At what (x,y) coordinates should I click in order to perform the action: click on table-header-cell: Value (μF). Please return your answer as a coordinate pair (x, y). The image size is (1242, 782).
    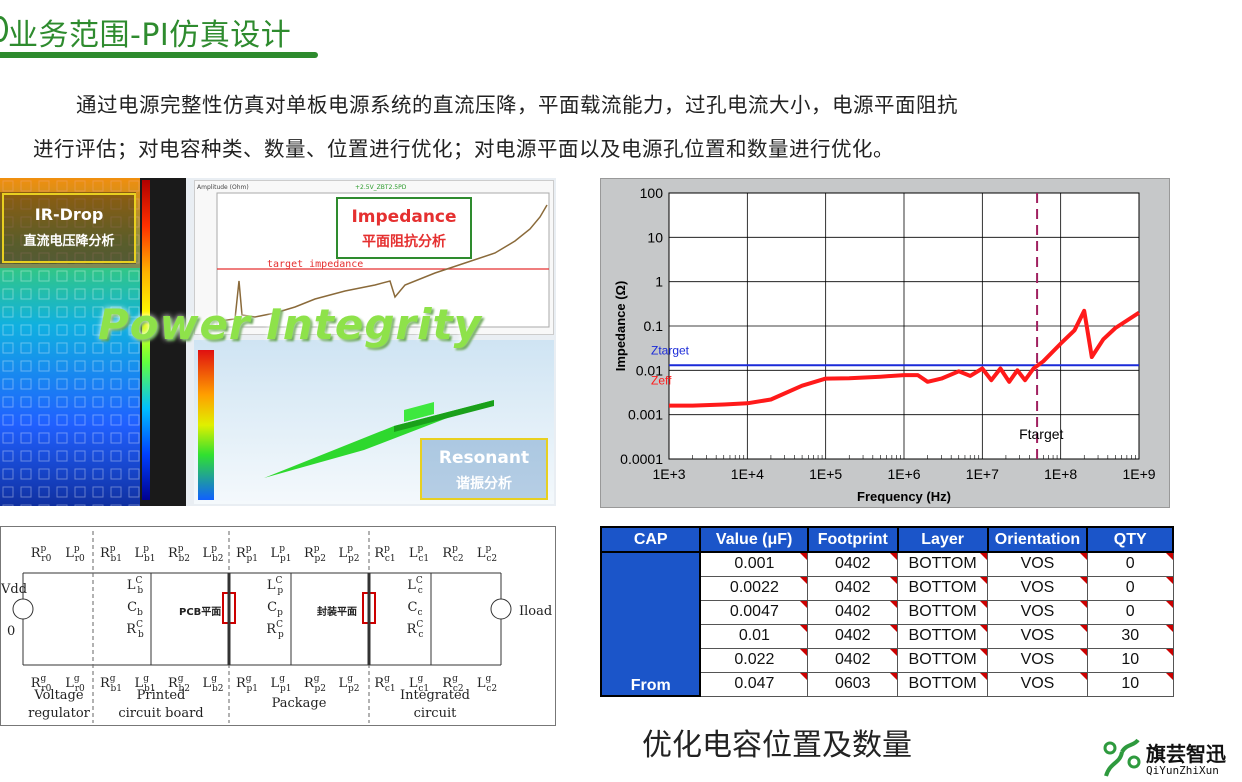
    Looking at the image, I should click on (754, 539).